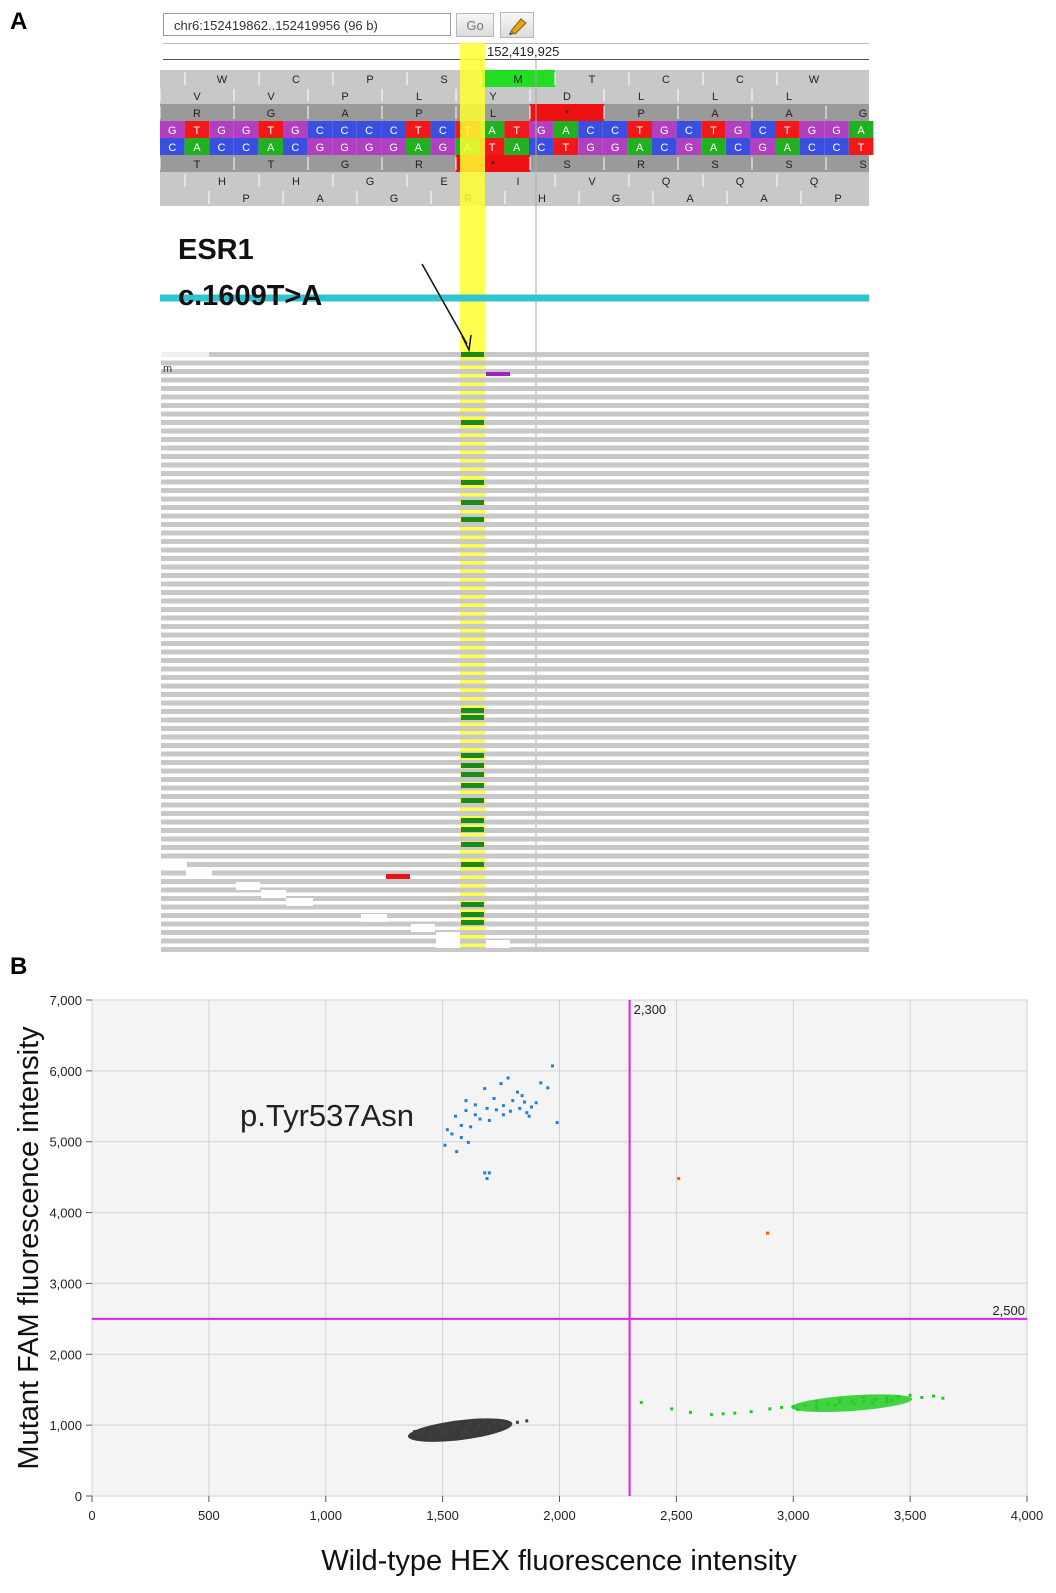 The width and height of the screenshot is (1056, 1593). What do you see at coordinates (19, 21) in the screenshot?
I see `panel-a-label: A` at bounding box center [19, 21].